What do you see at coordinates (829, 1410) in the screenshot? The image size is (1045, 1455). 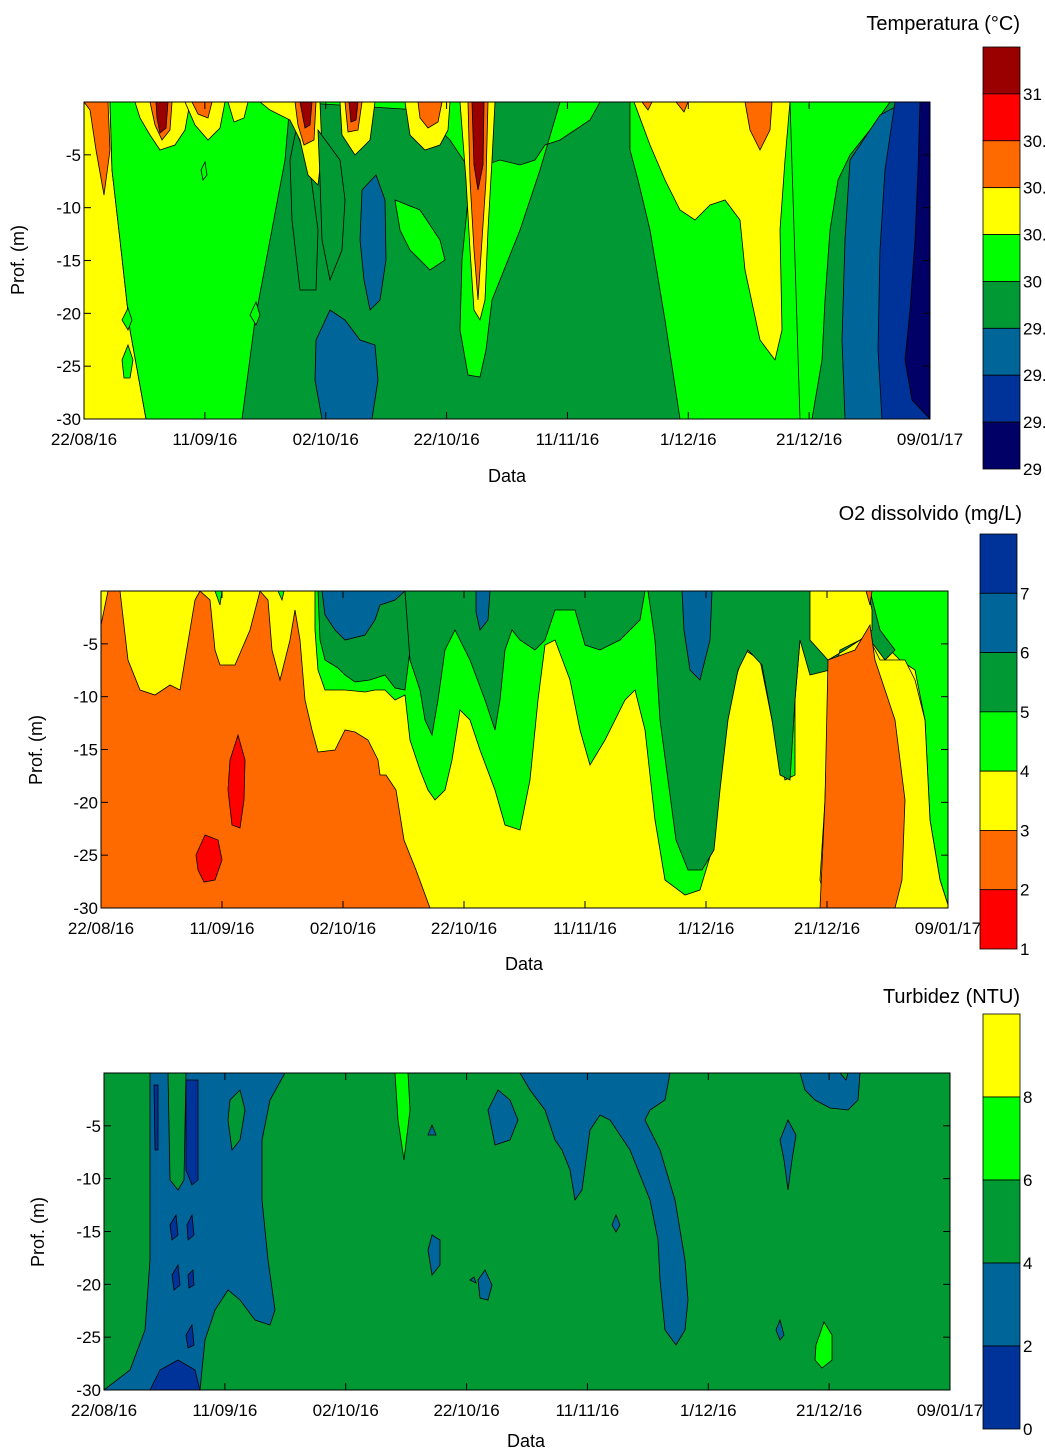 I see `turbidity-x-tick-label: 21/12/16` at bounding box center [829, 1410].